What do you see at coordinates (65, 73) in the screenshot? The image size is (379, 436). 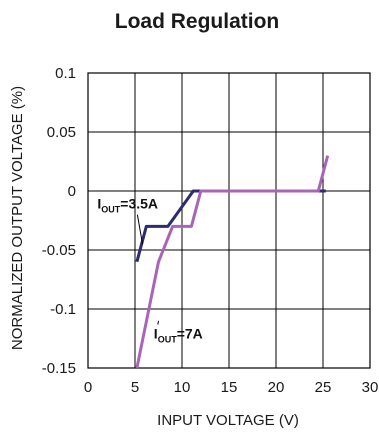 I see `y-tick-label: 0.1` at bounding box center [65, 73].